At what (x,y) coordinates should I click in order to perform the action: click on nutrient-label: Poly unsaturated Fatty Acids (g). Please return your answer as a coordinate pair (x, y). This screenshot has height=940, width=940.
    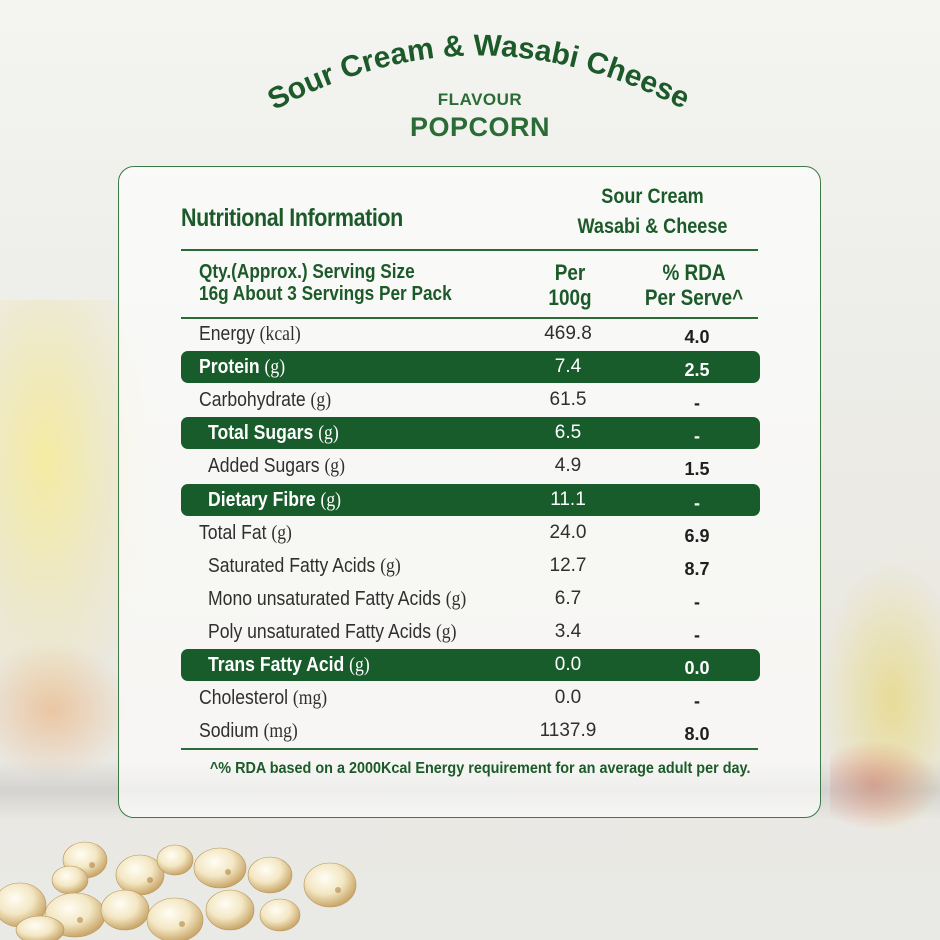
    Looking at the image, I should click on (332, 632).